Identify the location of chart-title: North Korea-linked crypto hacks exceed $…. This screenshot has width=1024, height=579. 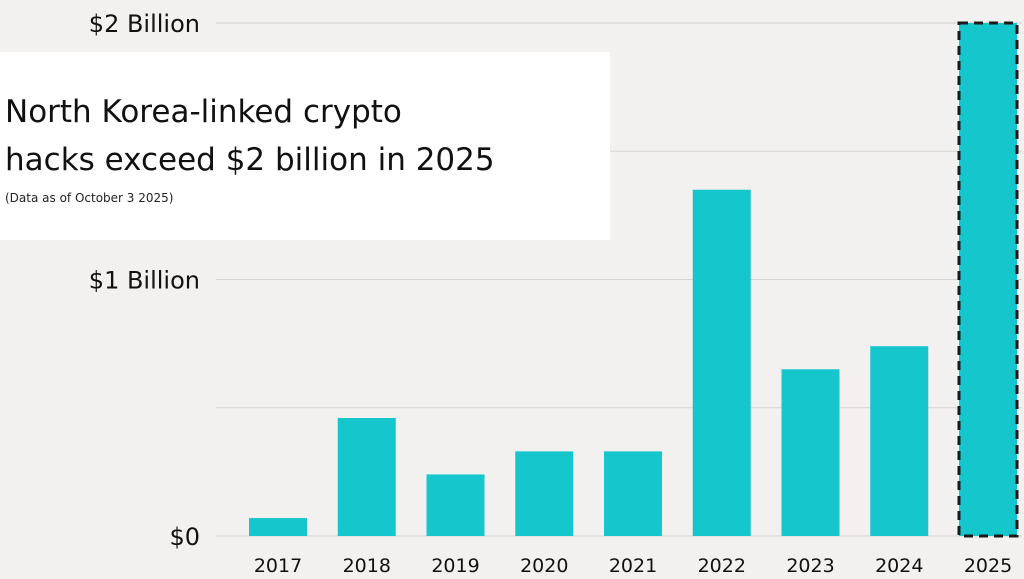
(250, 136).